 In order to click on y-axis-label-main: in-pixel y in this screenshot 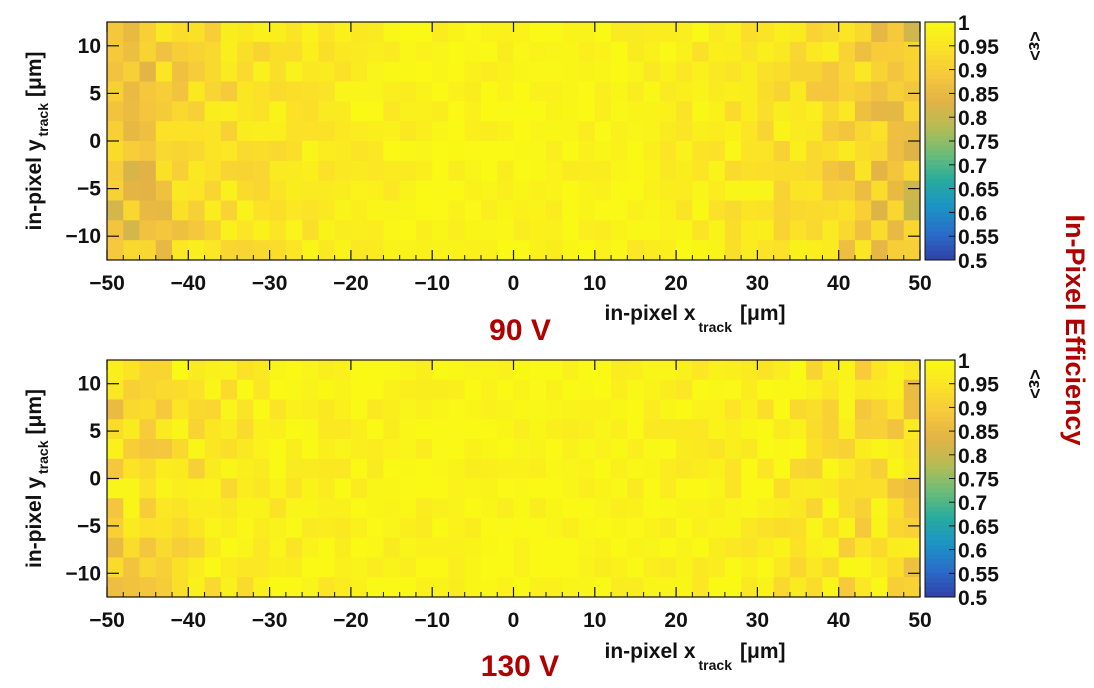, I will do `click(34, 522)`.